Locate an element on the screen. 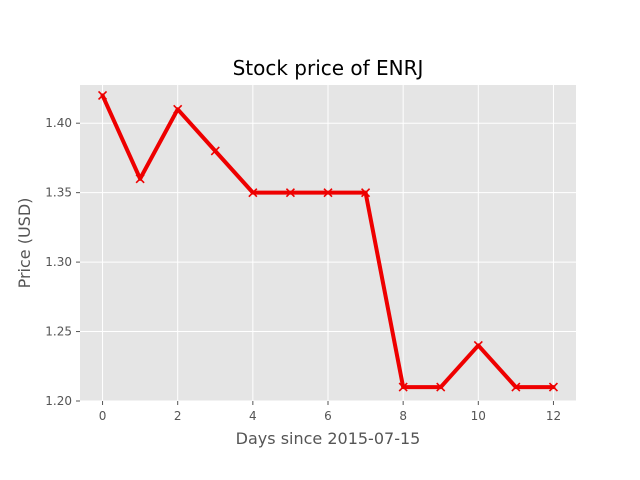  y-axis-label: Price (USD) is located at coordinates (24, 243).